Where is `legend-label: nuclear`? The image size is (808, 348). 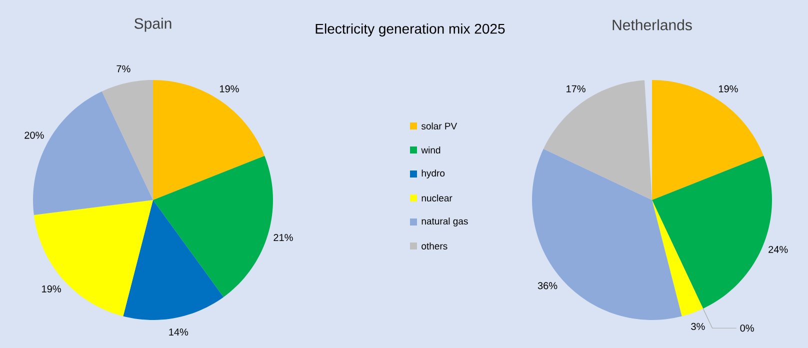 legend-label: nuclear is located at coordinates (437, 198).